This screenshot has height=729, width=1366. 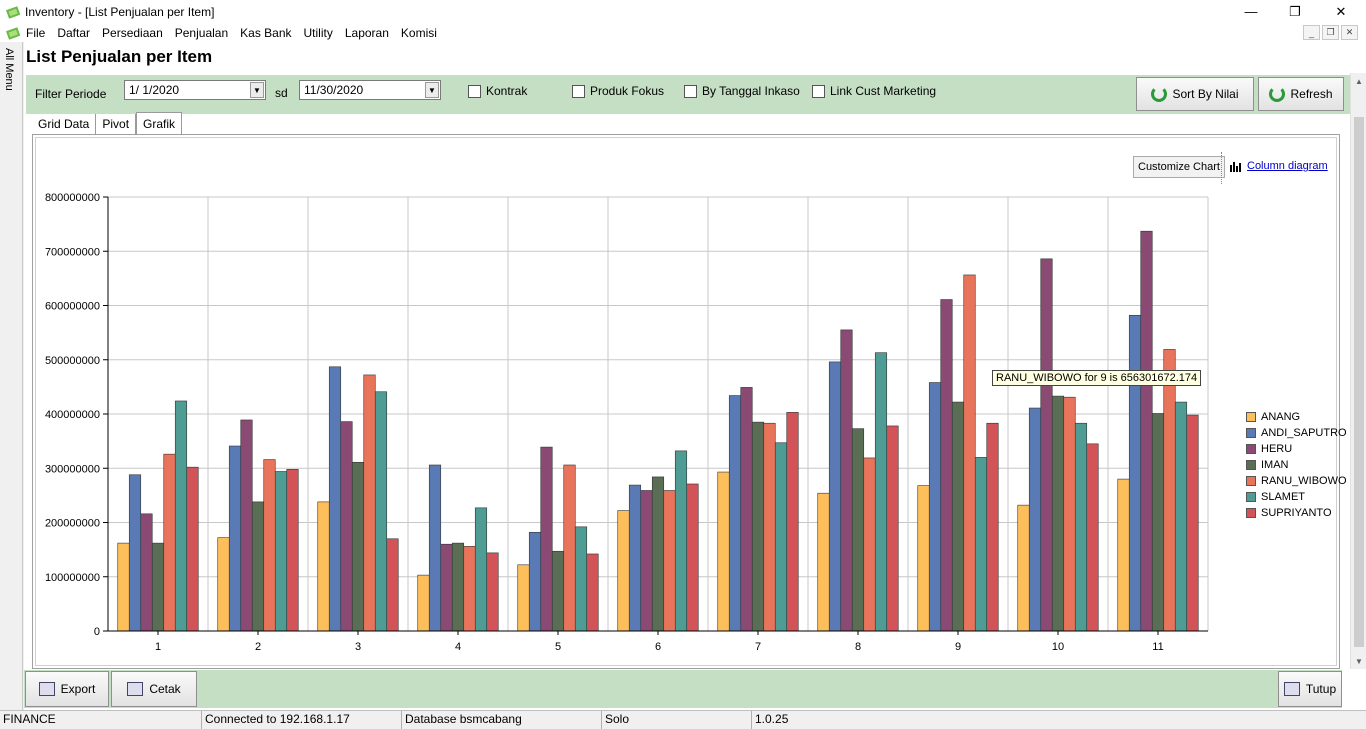 I want to click on app-menu-icon, so click(x=13, y=33).